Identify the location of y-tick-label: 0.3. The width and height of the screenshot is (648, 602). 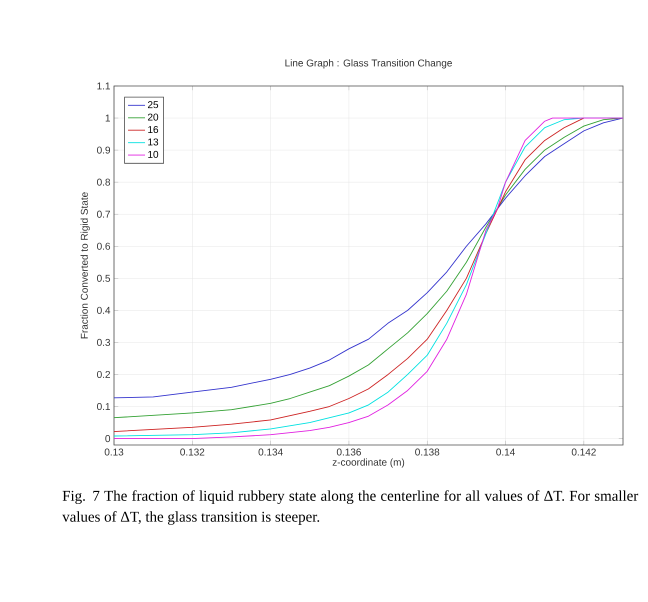
(103, 342).